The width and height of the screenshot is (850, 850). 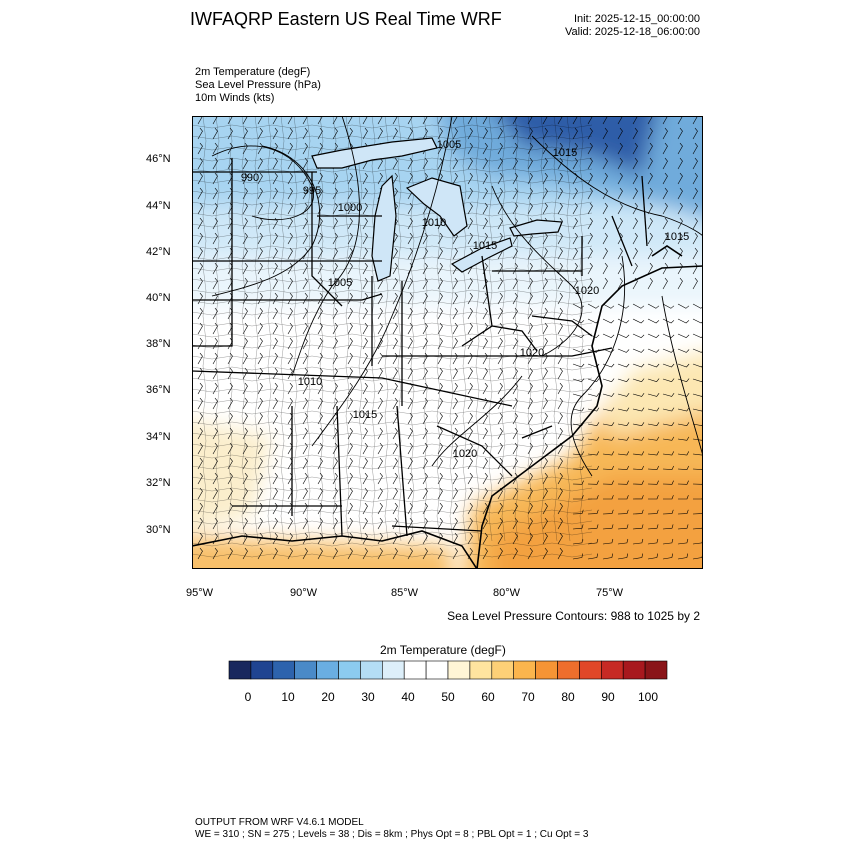 I want to click on colorbar-tick-label: 60, so click(x=488, y=697).